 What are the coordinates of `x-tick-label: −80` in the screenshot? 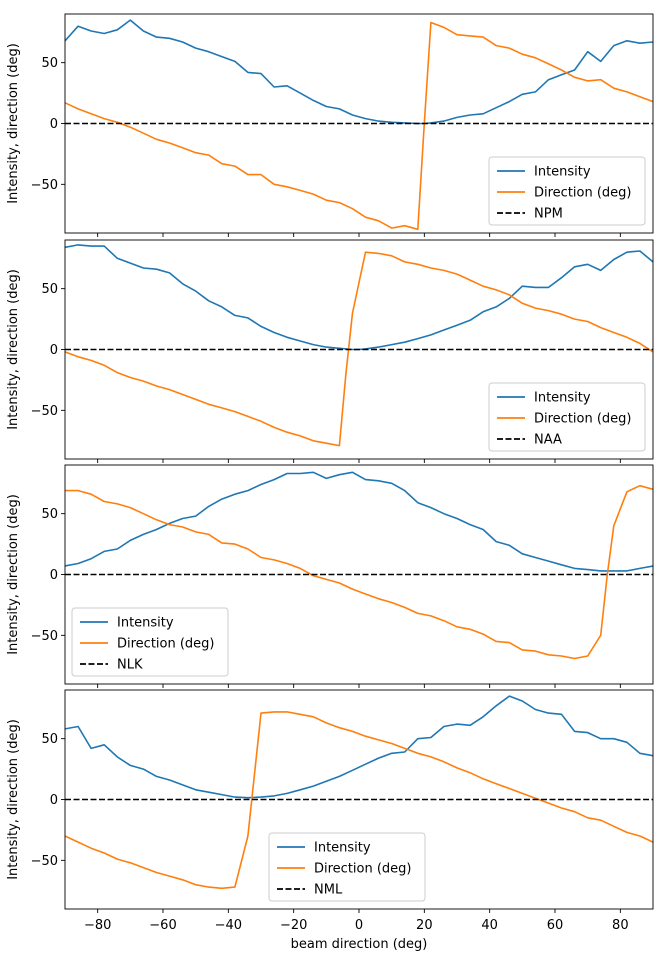 It's located at (97, 925).